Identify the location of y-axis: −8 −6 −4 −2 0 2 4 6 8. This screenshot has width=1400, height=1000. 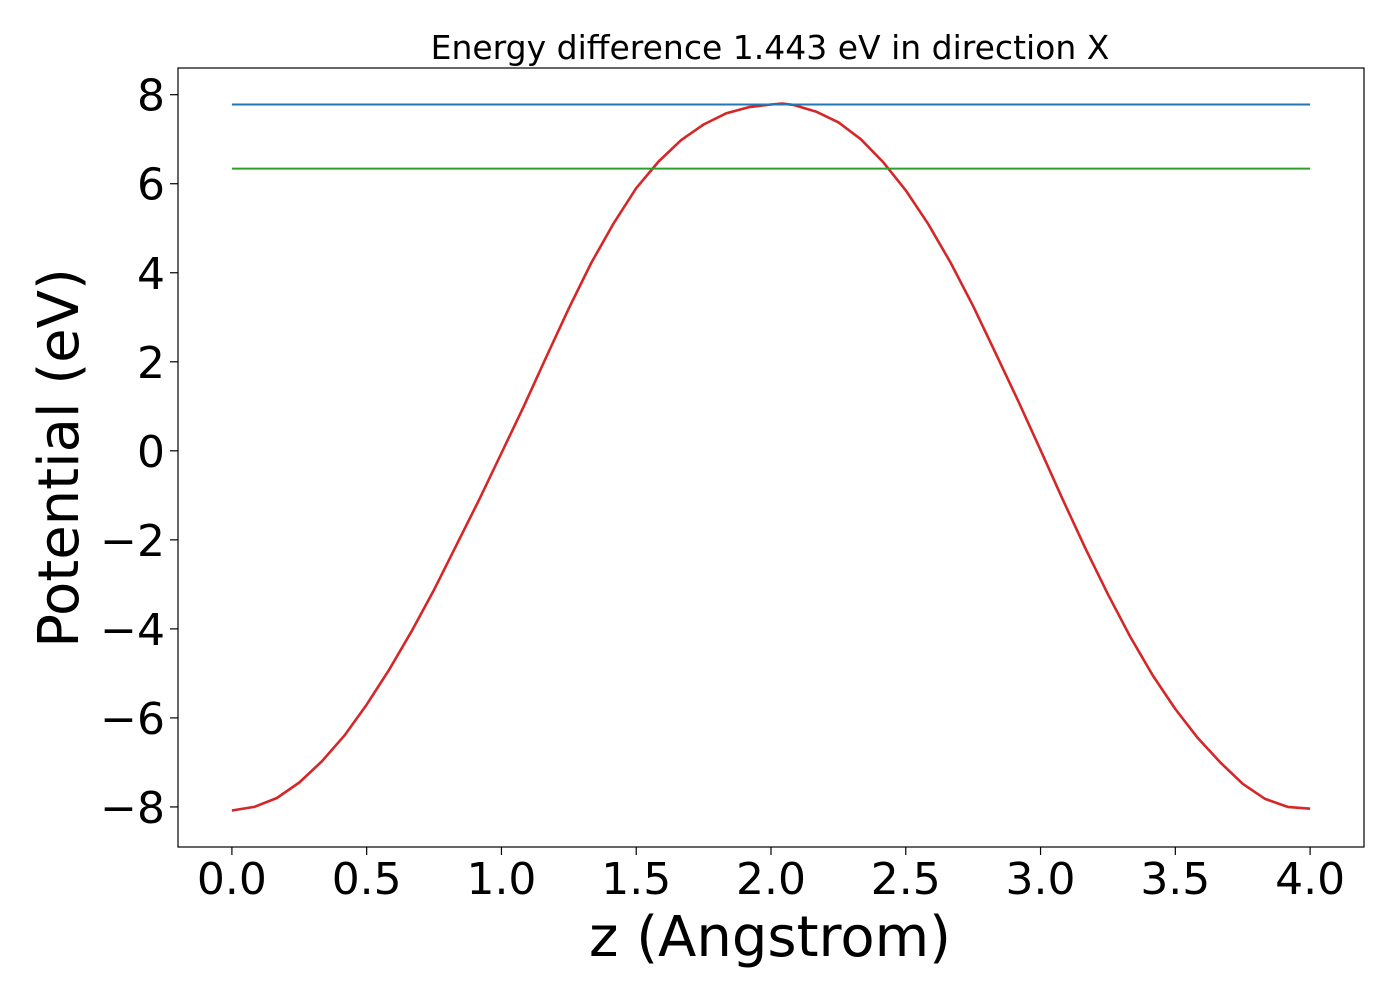
(139, 452).